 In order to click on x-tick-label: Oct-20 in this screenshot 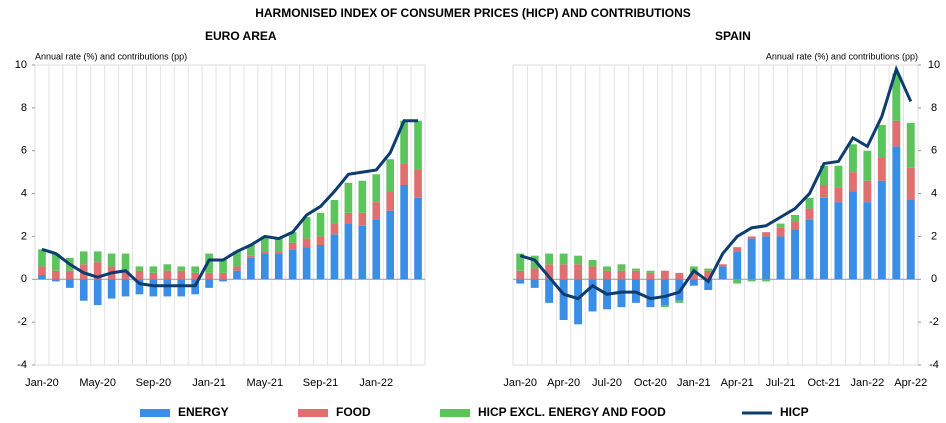, I will do `click(650, 383)`.